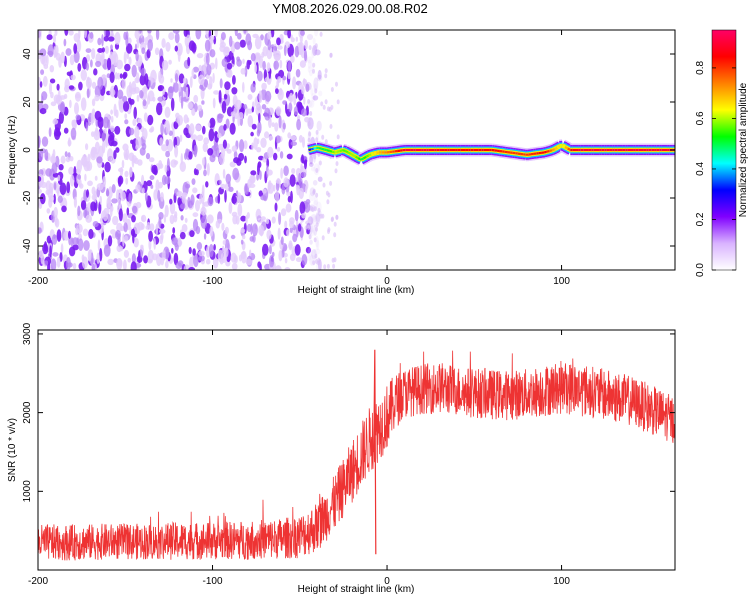  I want to click on colorbar-label: Normalized spectral amplitude, so click(743, 149).